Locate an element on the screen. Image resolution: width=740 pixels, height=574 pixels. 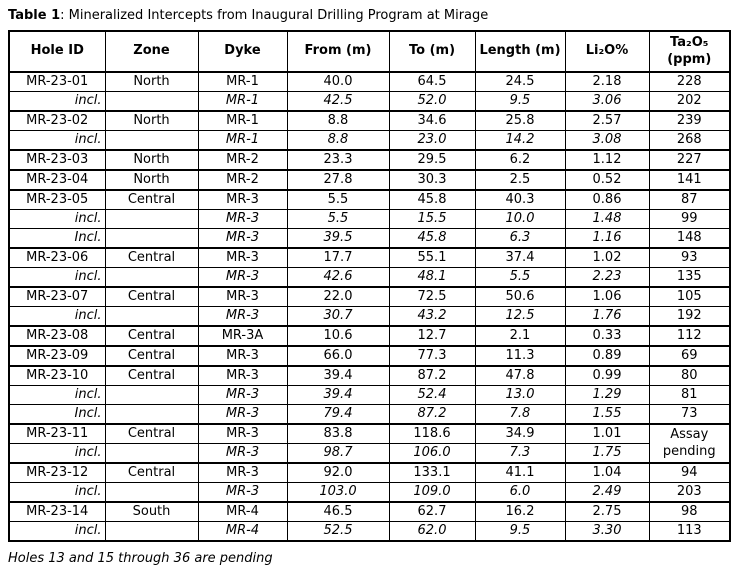
cell-li2o: 2.18 is located at coordinates (607, 81).